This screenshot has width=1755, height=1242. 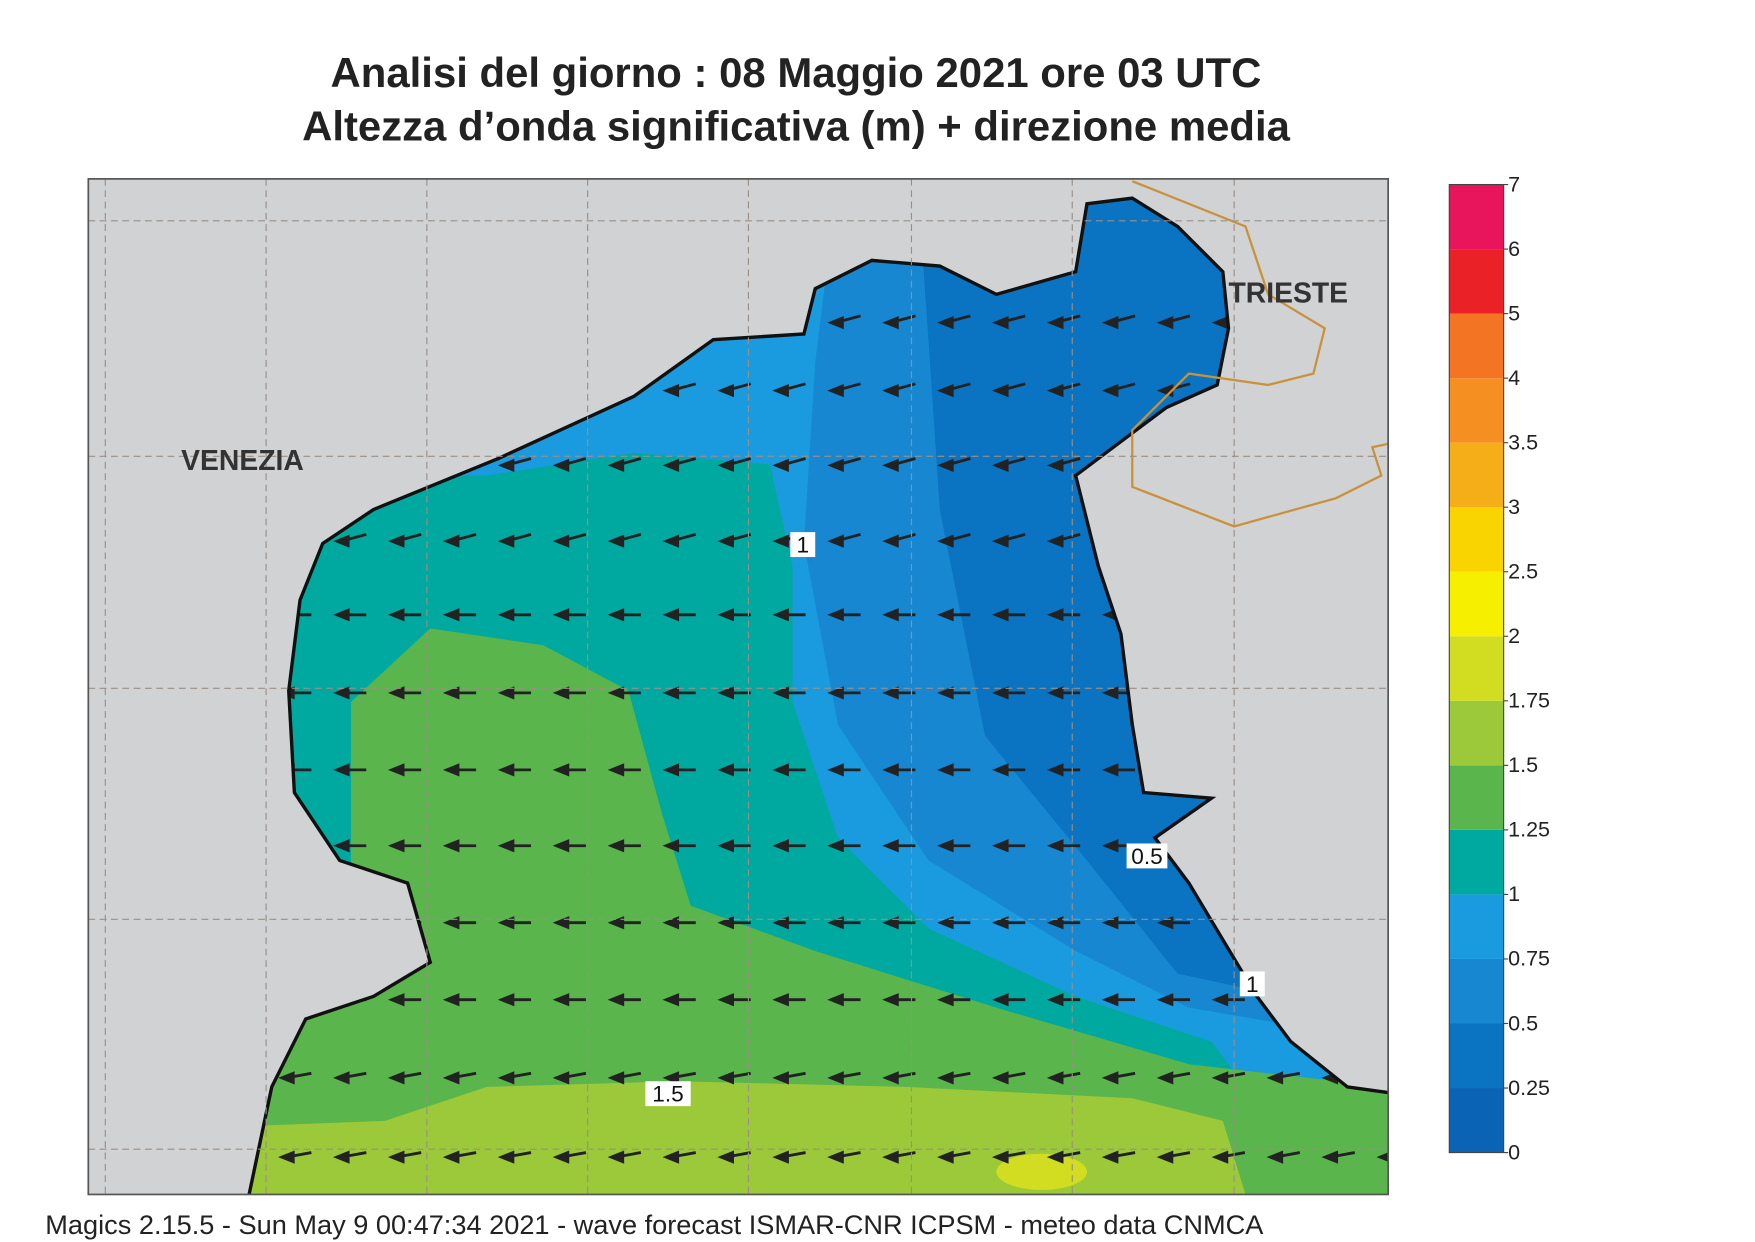 What do you see at coordinates (1260, 354) in the screenshot?
I see `border` at bounding box center [1260, 354].